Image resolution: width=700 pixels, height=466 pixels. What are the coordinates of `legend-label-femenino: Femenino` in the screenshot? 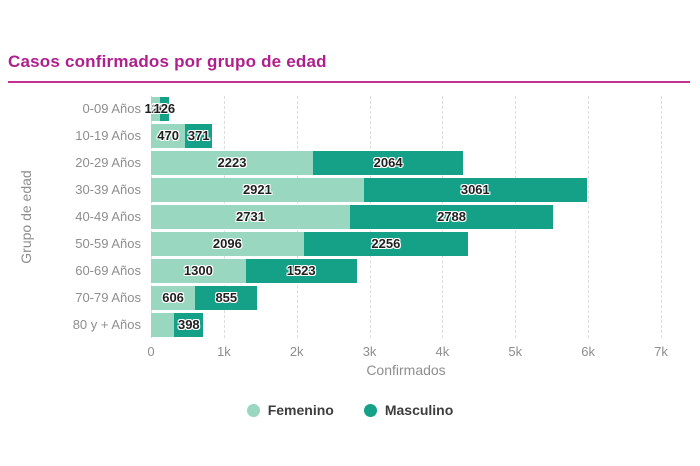 It's located at (300, 410).